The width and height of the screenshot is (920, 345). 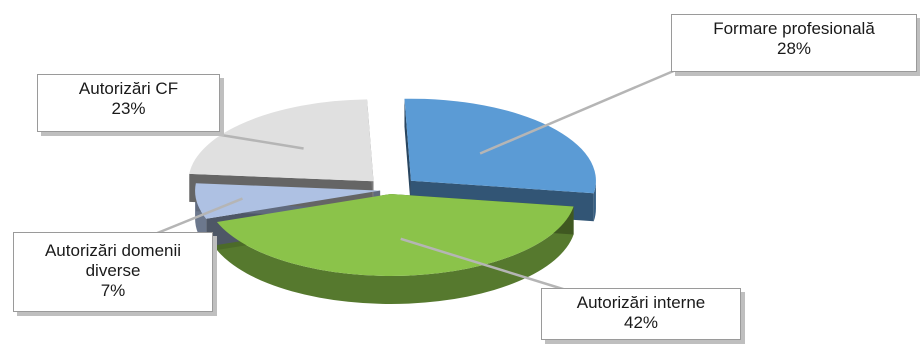 What do you see at coordinates (794, 49) in the screenshot?
I see `slice-label-value: 28%` at bounding box center [794, 49].